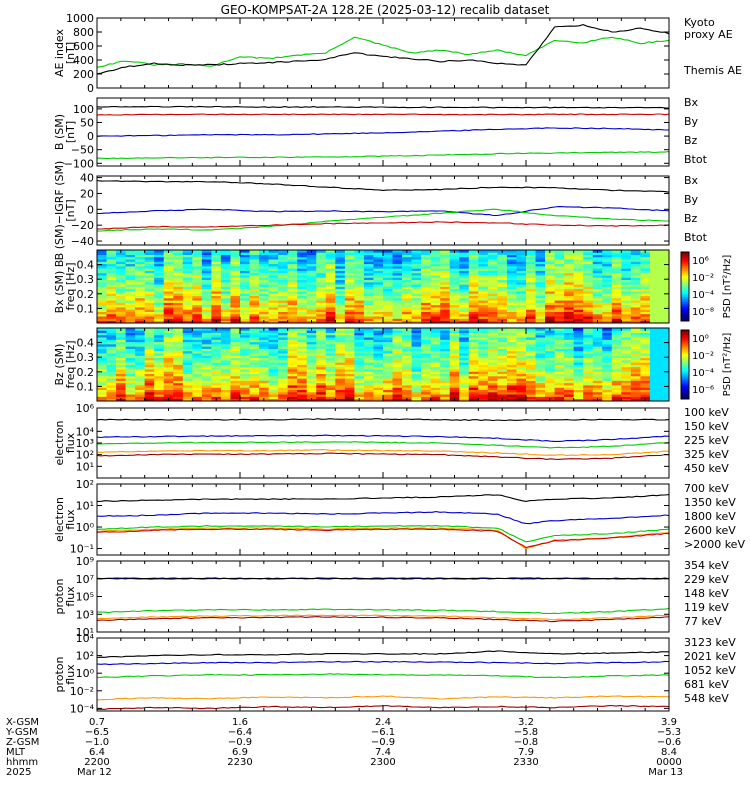 This screenshot has height=800, width=750. I want to click on legend-entry: Bz, so click(691, 218).